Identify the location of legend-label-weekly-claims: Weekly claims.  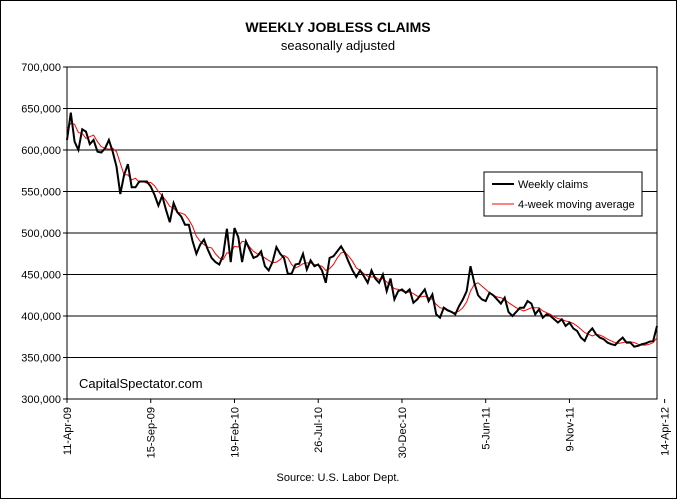
(553, 185).